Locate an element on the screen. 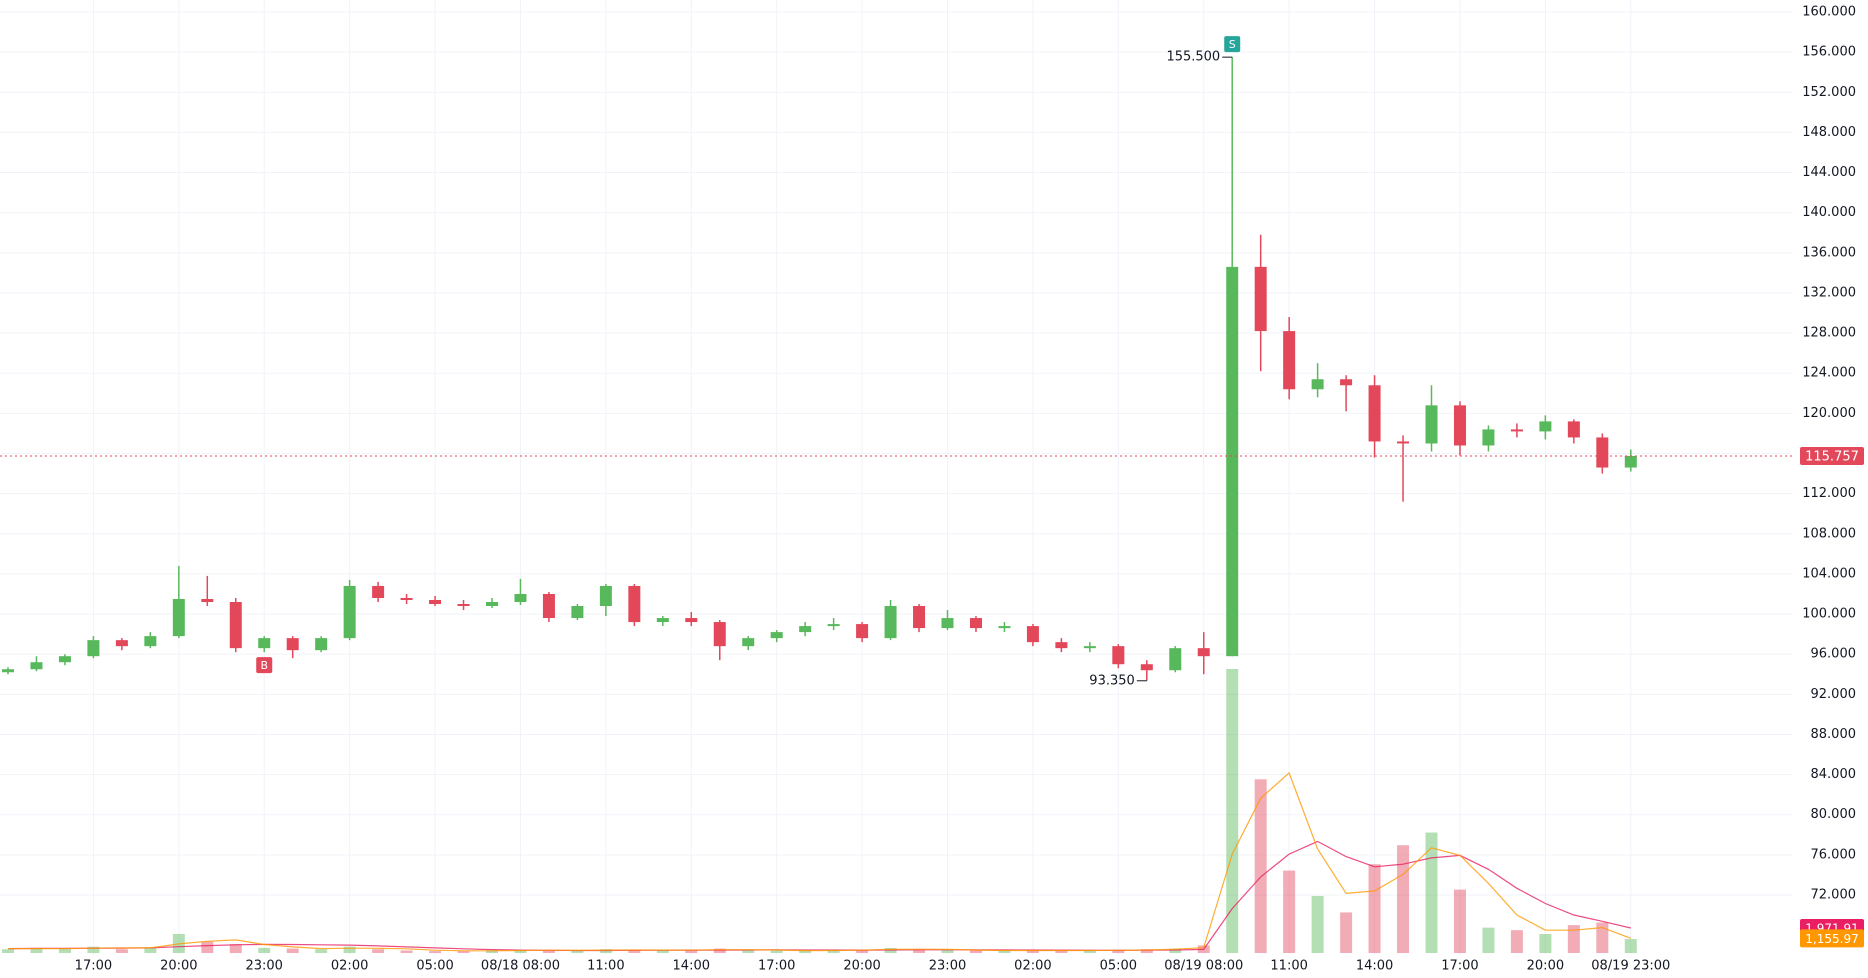  y-tick-label: 96.000 is located at coordinates (1834, 654).